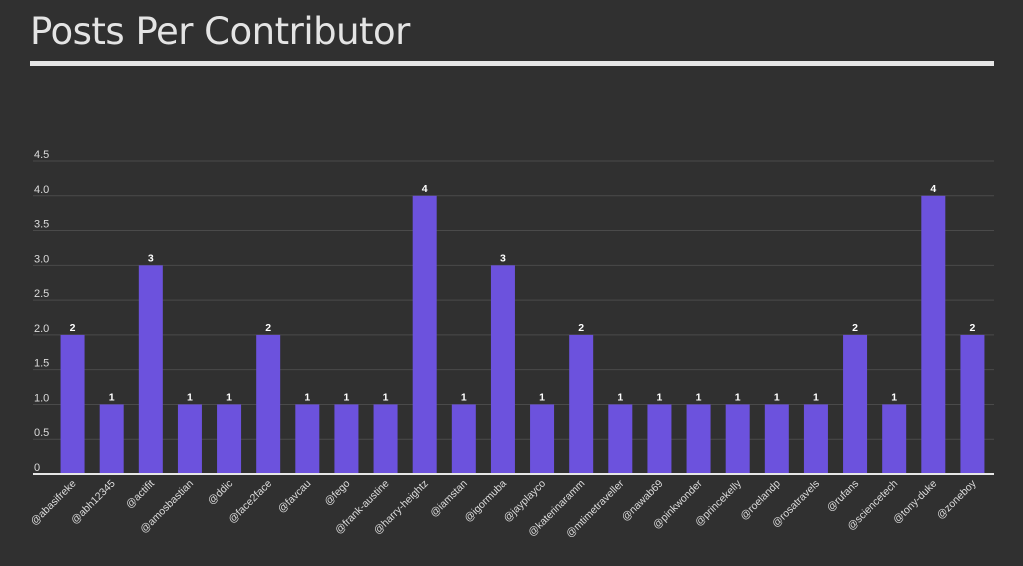 The width and height of the screenshot is (1023, 566). Describe the element at coordinates (41, 225) in the screenshot. I see `y-tick-label: 3.5` at that location.